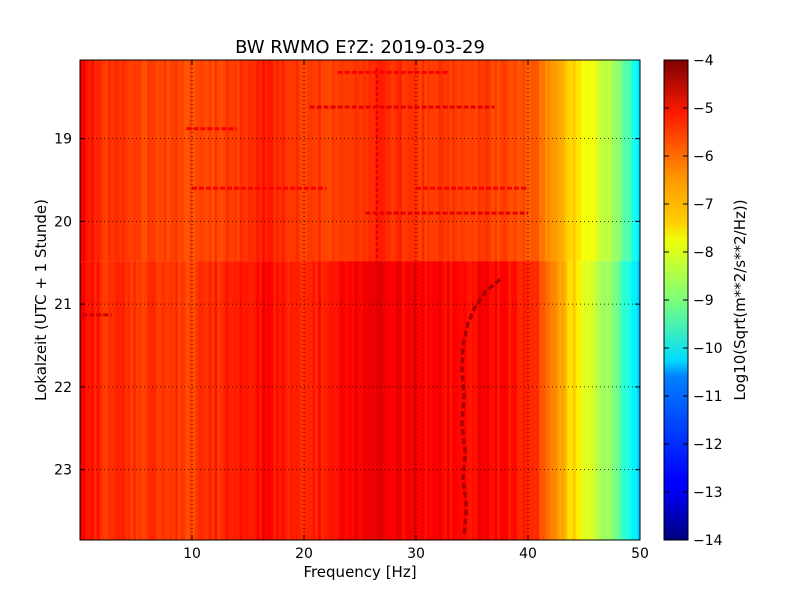  What do you see at coordinates (304, 554) in the screenshot?
I see `x-tick-label: 20` at bounding box center [304, 554].